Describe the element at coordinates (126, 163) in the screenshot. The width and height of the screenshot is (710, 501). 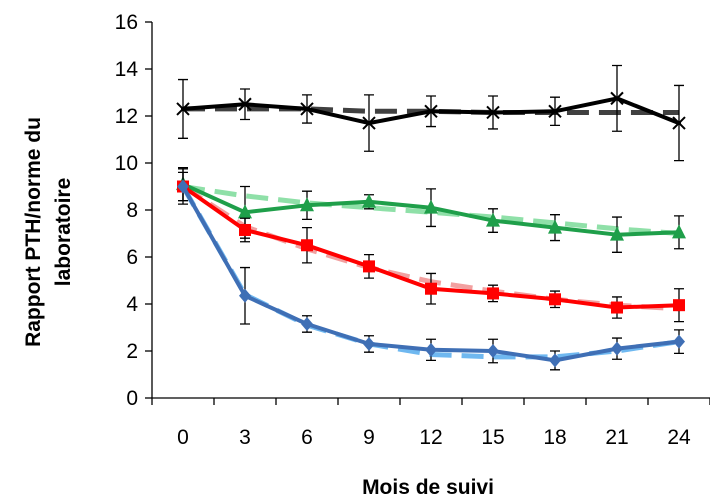
I see `y-tick-label: 10` at that location.